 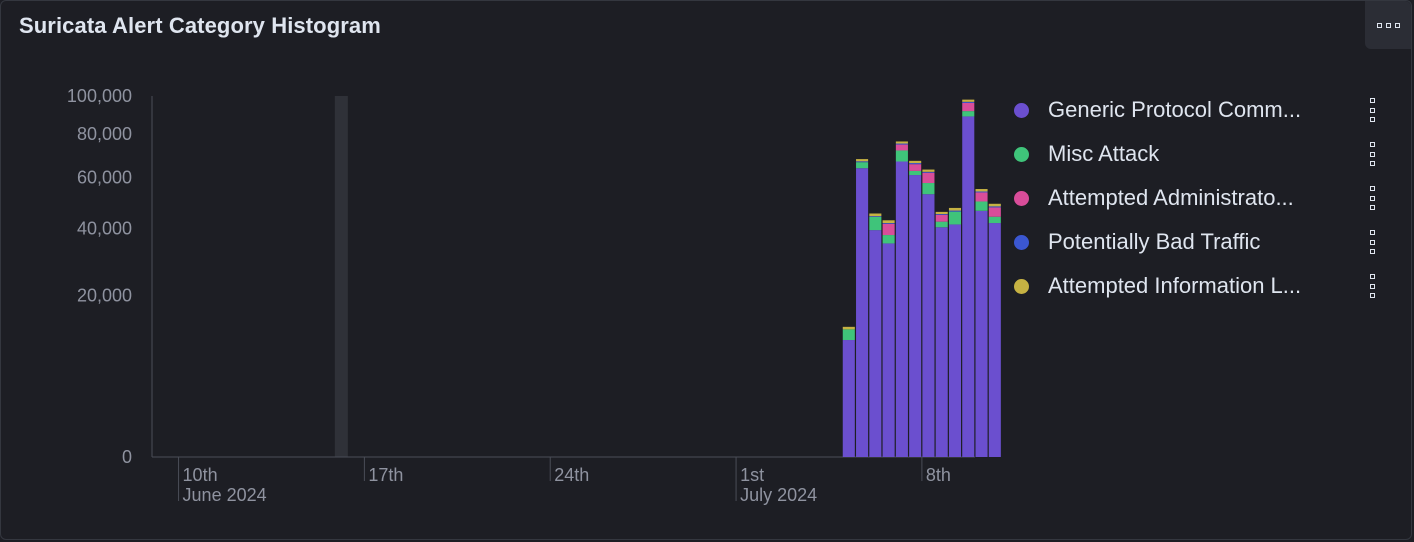 I want to click on highlight-band, so click(x=341, y=276).